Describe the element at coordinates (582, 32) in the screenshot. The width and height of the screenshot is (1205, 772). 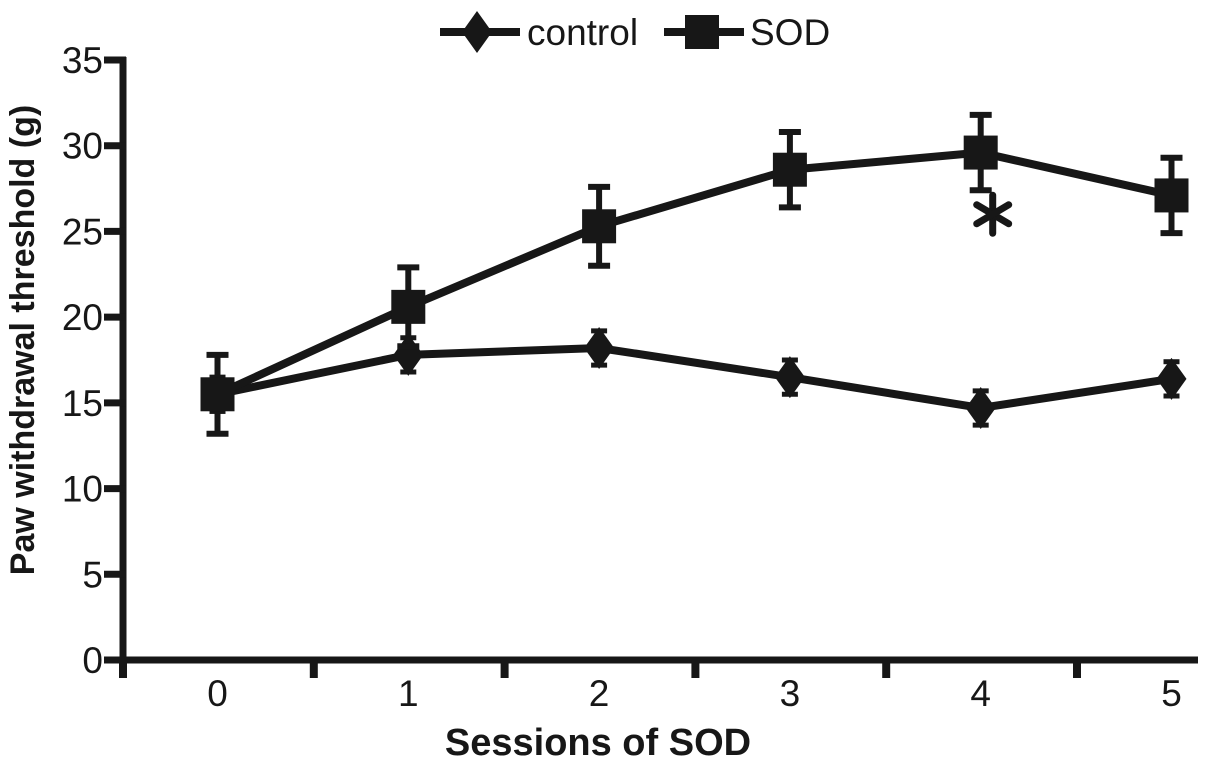
I see `legend-label-control: control` at that location.